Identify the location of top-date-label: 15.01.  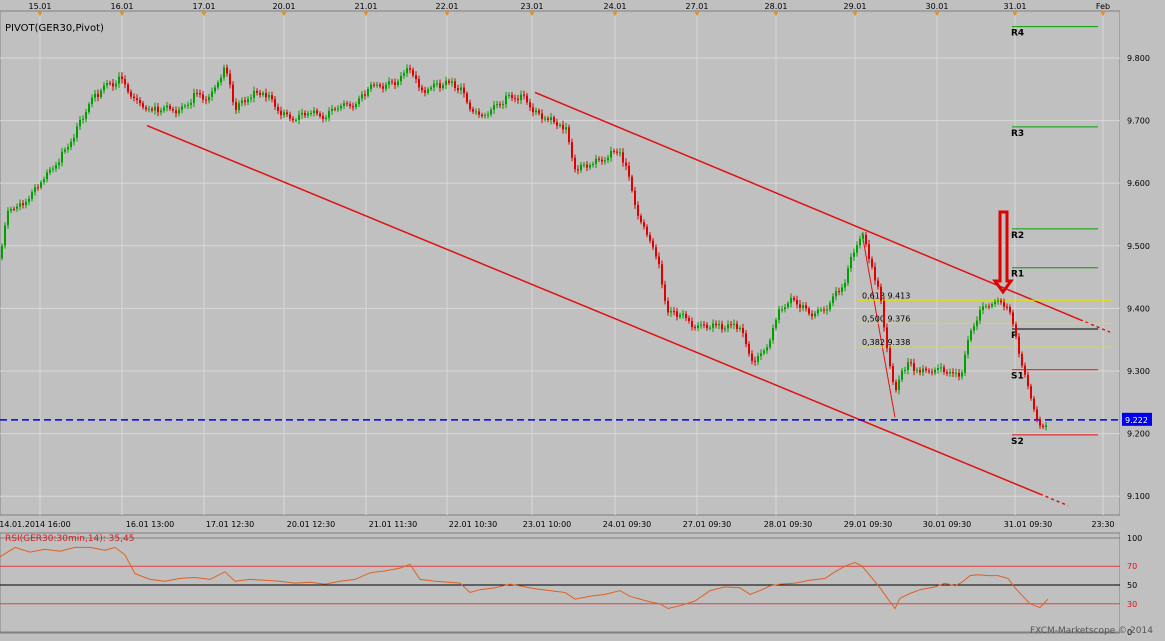
(40, 6).